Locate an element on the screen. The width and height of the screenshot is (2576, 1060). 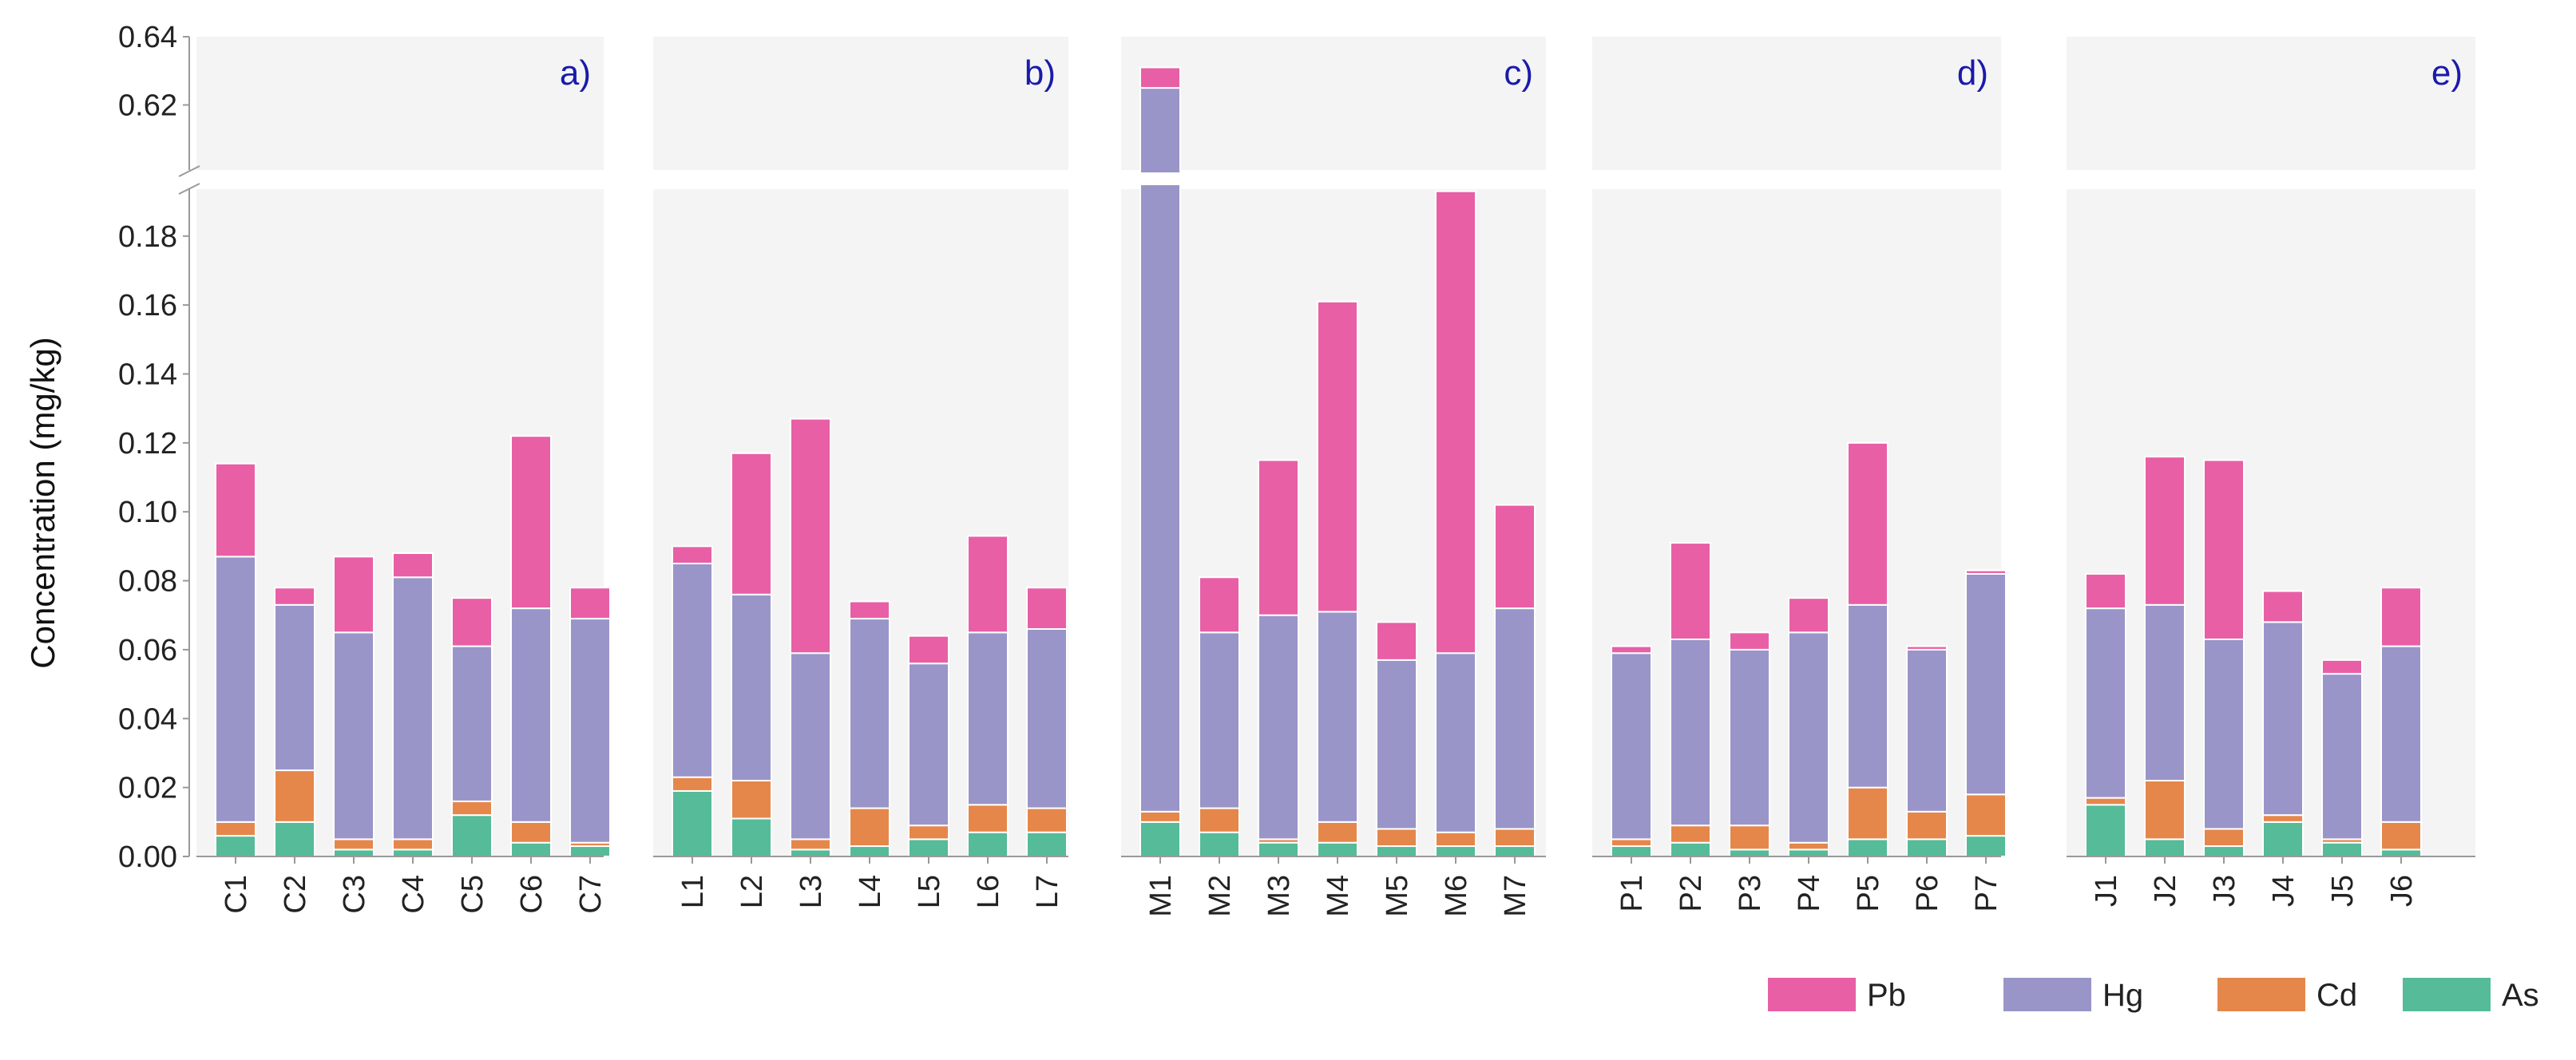
legend-swatch-cd is located at coordinates (2261, 995).